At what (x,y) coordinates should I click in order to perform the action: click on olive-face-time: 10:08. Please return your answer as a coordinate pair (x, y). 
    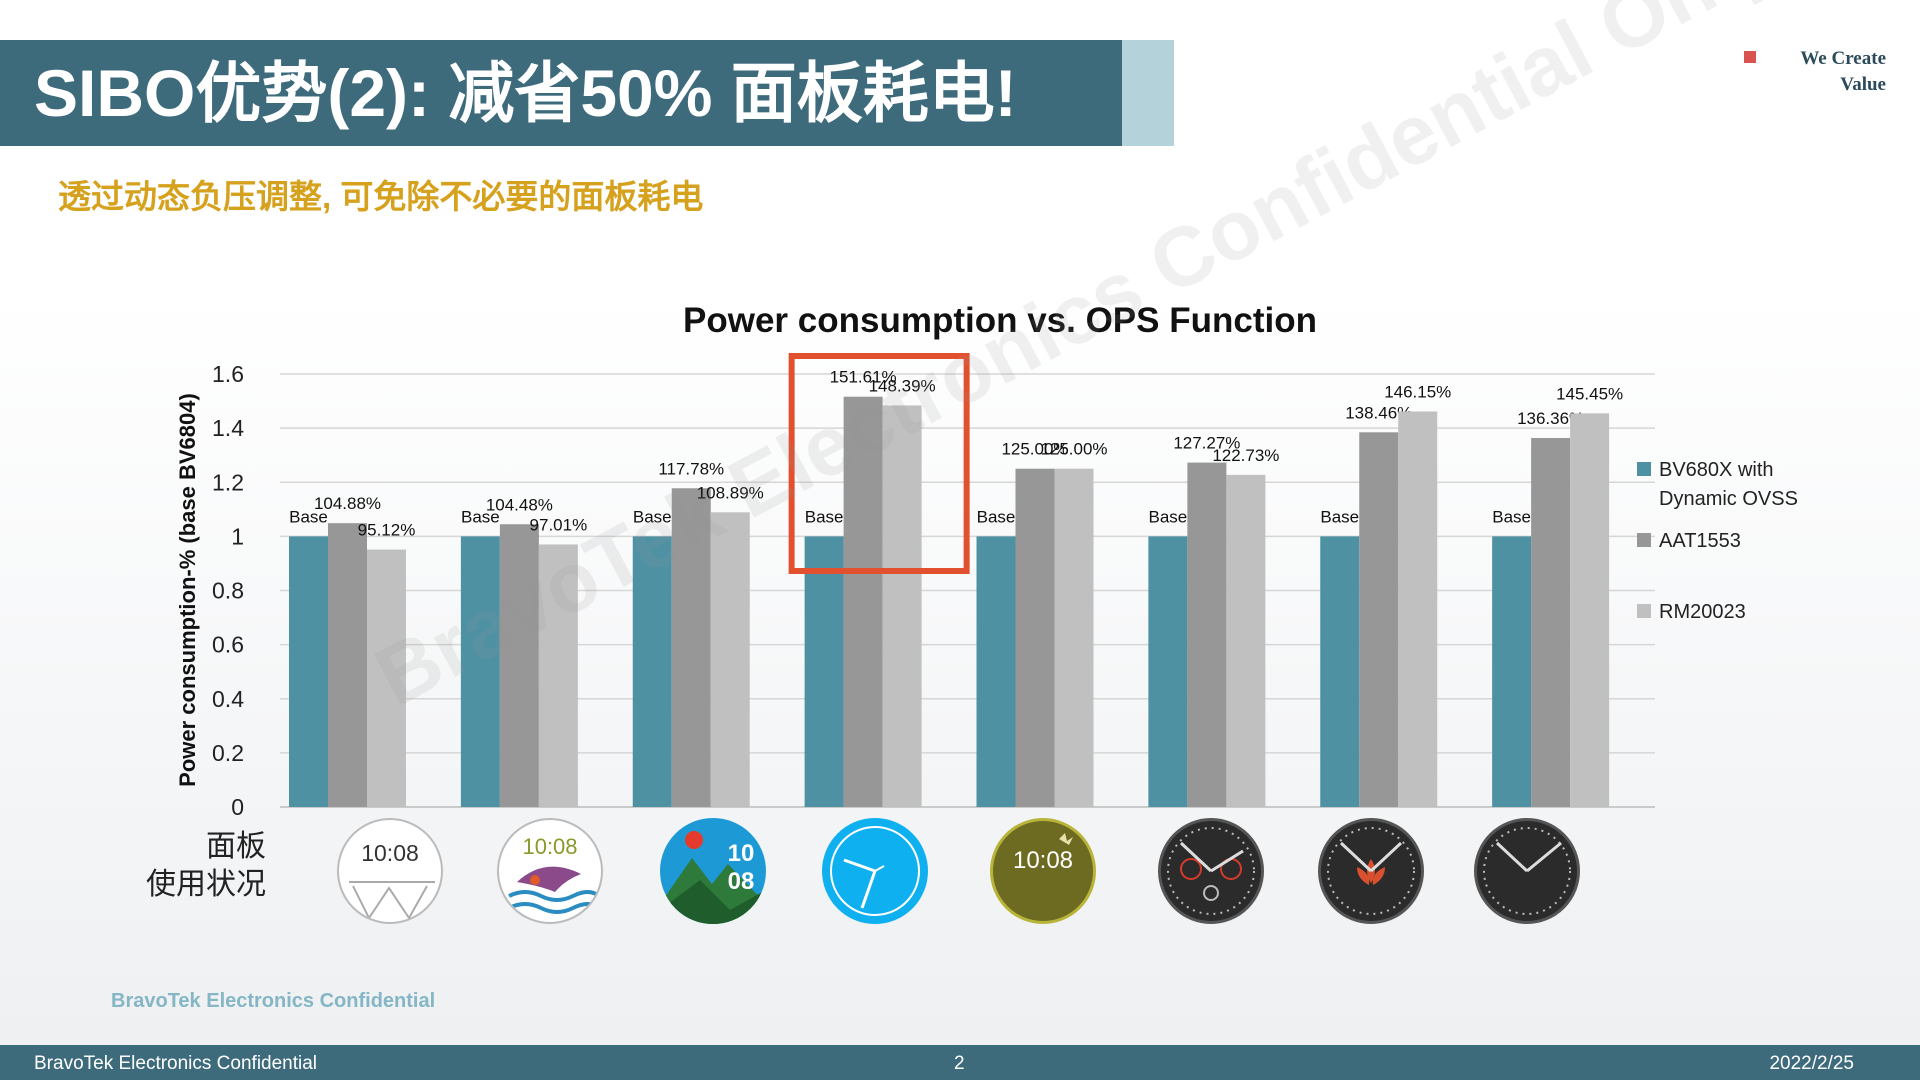
    Looking at the image, I should click on (1043, 860).